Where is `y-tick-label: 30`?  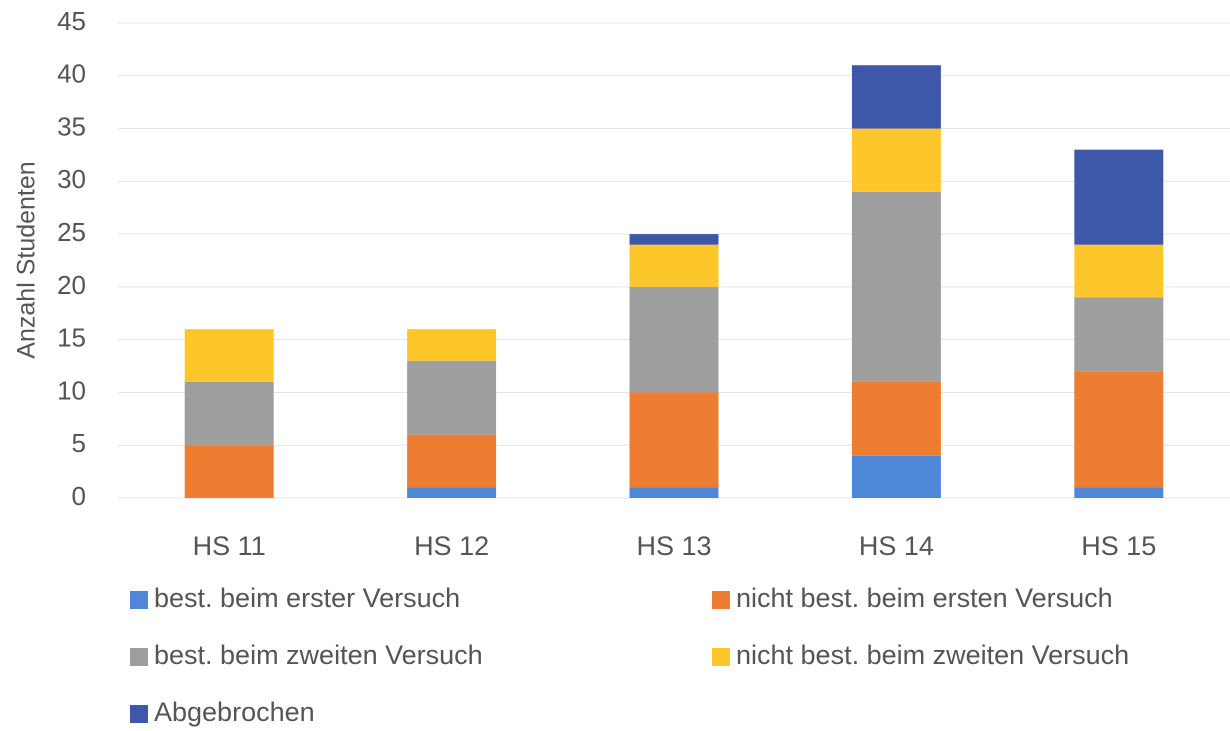
y-tick-label: 30 is located at coordinates (71, 179).